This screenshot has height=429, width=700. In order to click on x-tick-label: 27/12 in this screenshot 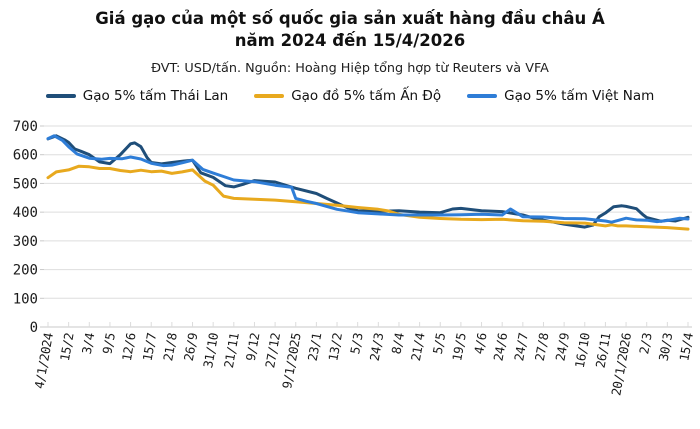, I will do `click(272, 350)`.